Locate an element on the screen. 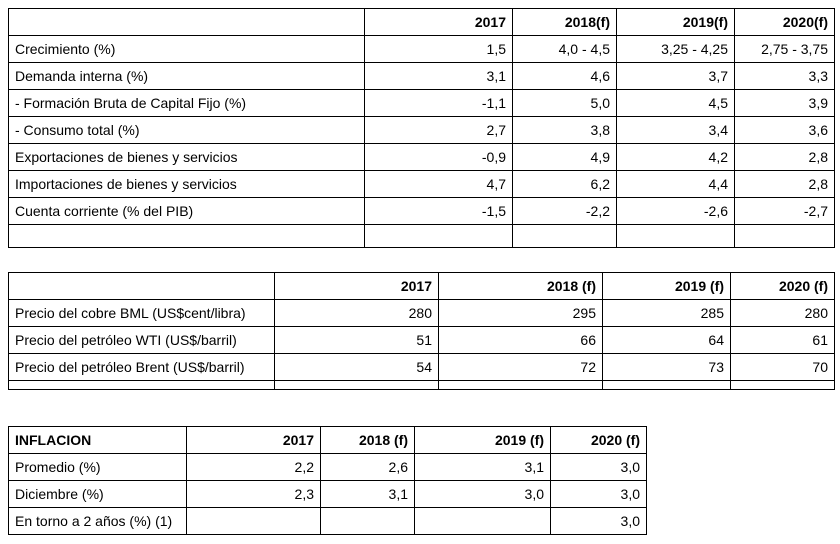 This screenshot has width=840, height=544. table-cell: 54 is located at coordinates (356, 367).